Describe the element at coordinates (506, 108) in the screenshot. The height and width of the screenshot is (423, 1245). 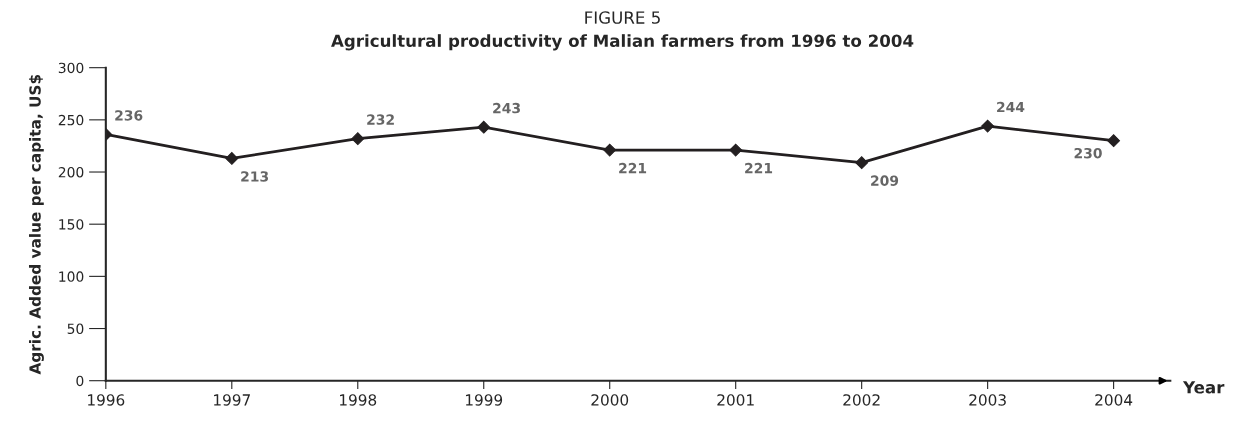
I see `data-label: 243` at that location.